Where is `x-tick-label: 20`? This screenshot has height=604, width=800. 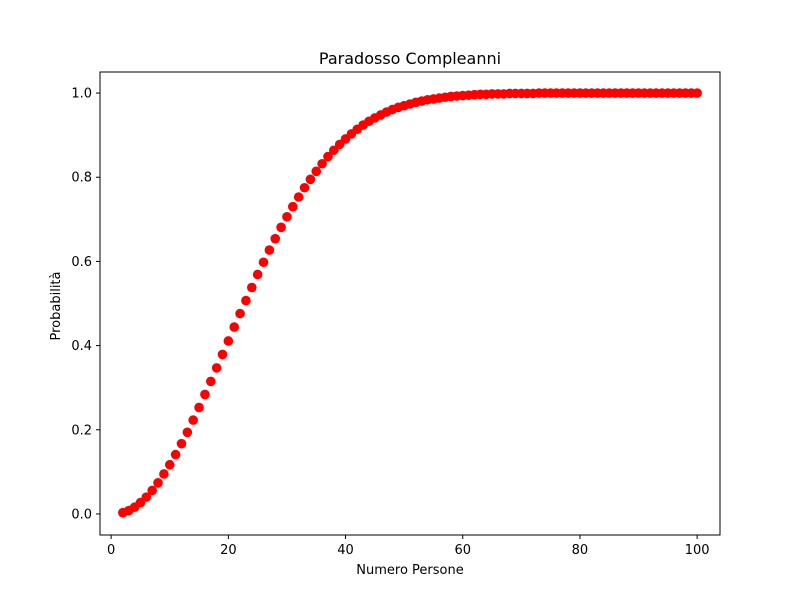 x-tick-label: 20 is located at coordinates (228, 550).